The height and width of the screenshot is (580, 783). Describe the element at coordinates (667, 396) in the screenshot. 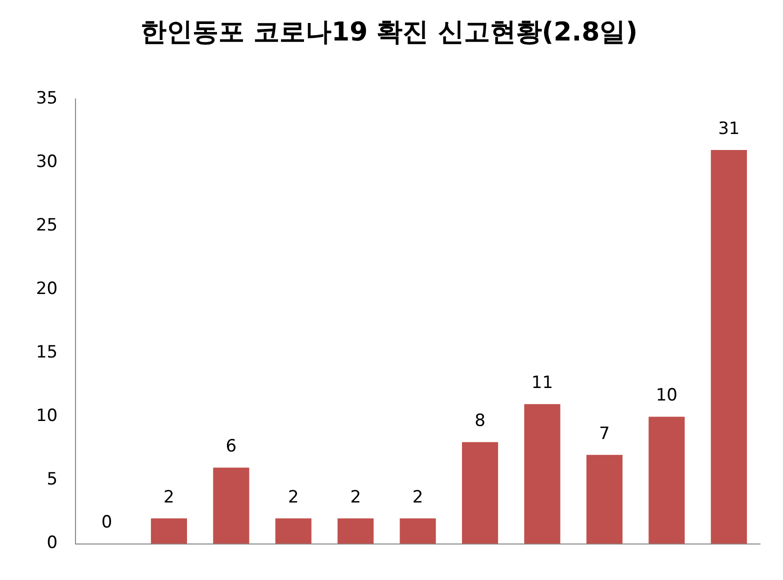

I see `data-label: 10` at that location.